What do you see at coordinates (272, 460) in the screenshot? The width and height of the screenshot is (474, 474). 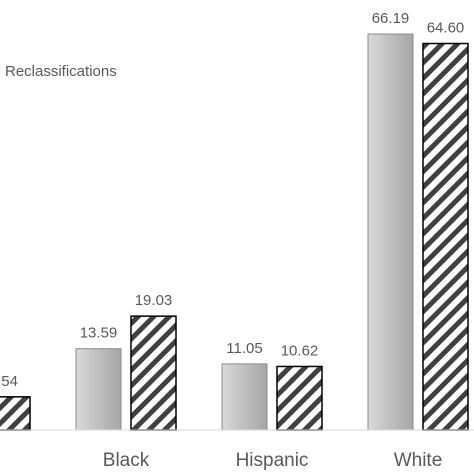 I see `category-label-hispanic: Hispanic` at bounding box center [272, 460].